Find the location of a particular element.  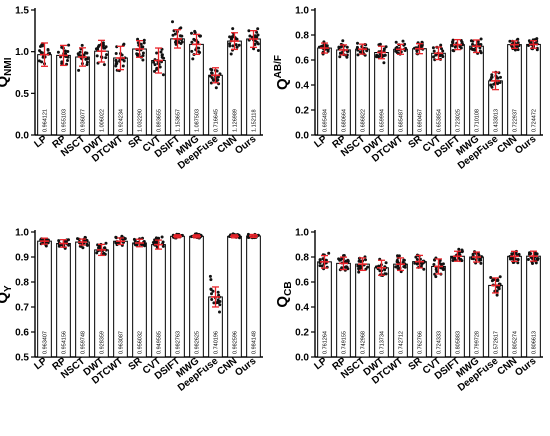

data-label: 0.761264 is located at coordinates (326, 342).